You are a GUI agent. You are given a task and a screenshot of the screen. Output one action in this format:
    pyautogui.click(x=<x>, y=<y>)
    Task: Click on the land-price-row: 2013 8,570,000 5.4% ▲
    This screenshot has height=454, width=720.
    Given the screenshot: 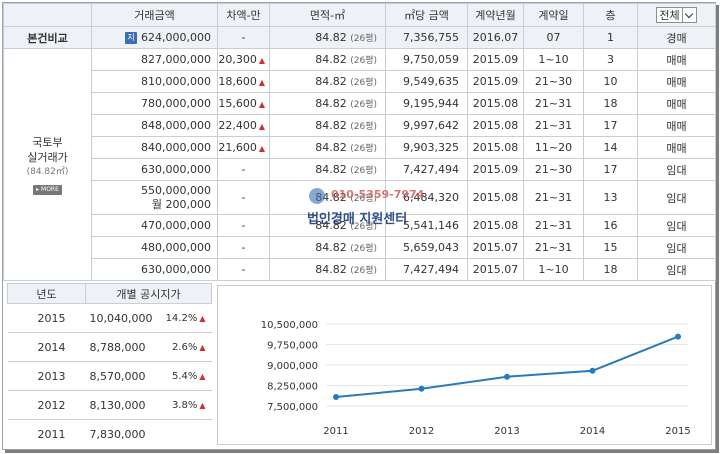 What is the action you would take?
    pyautogui.click(x=109, y=376)
    